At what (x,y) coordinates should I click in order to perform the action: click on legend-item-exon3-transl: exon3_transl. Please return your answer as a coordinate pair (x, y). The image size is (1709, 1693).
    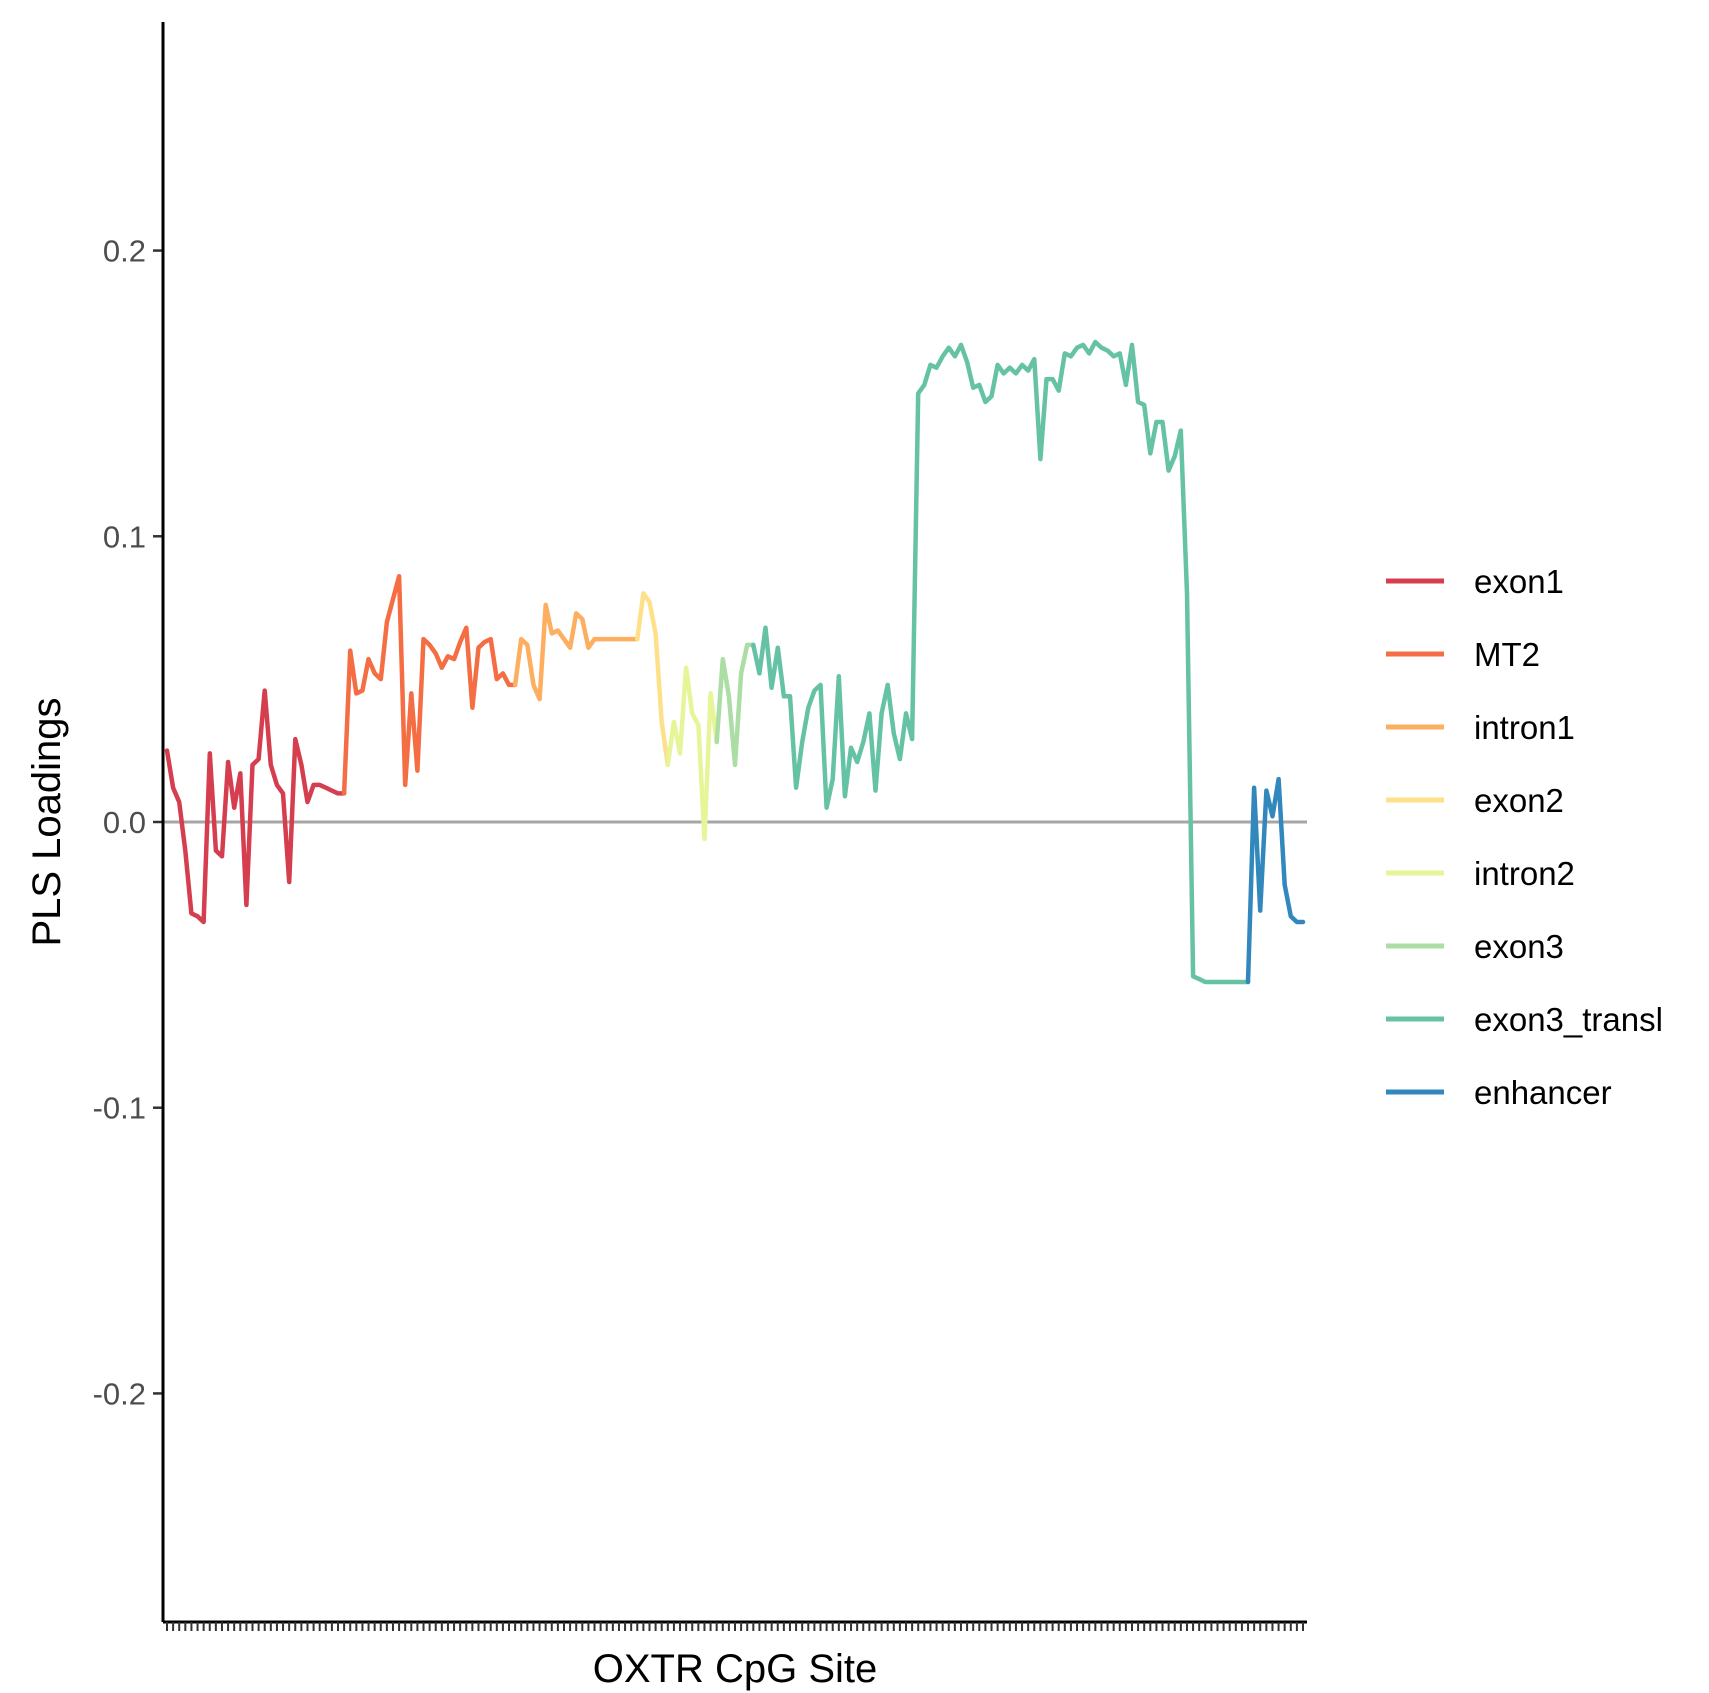
    Looking at the image, I should click on (1524, 1019).